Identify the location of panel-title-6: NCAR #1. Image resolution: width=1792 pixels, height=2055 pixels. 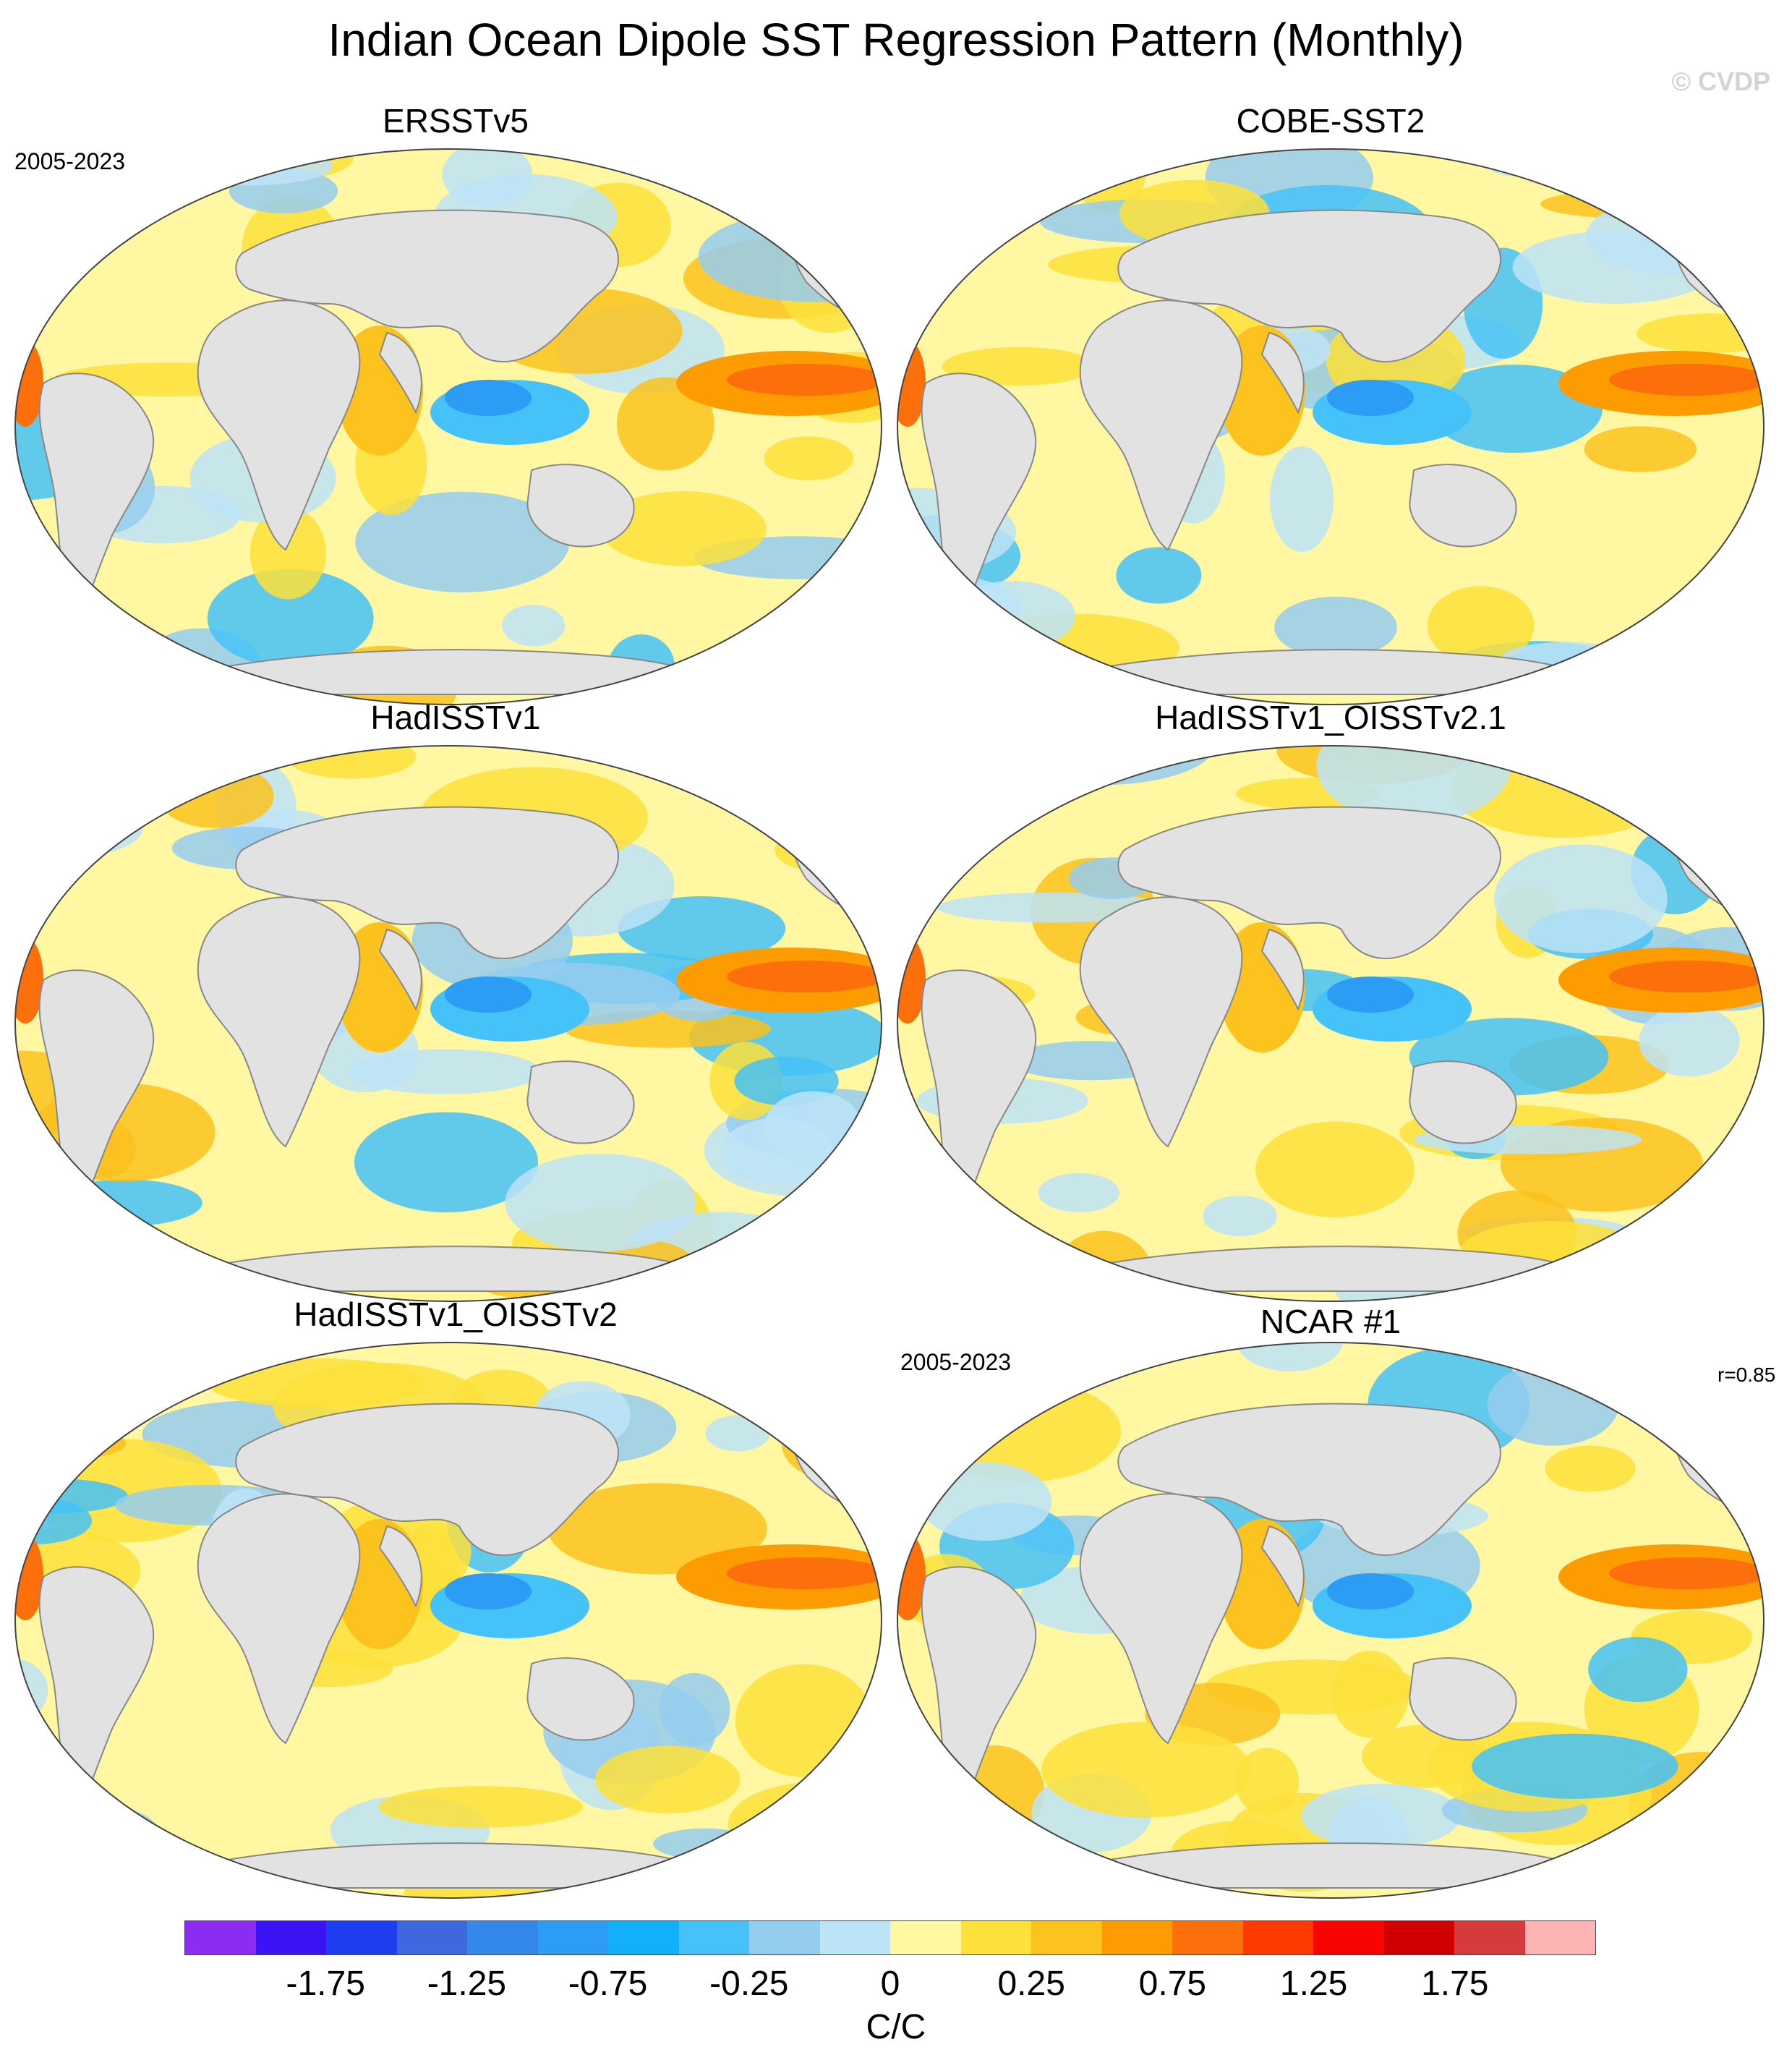
(1330, 1321).